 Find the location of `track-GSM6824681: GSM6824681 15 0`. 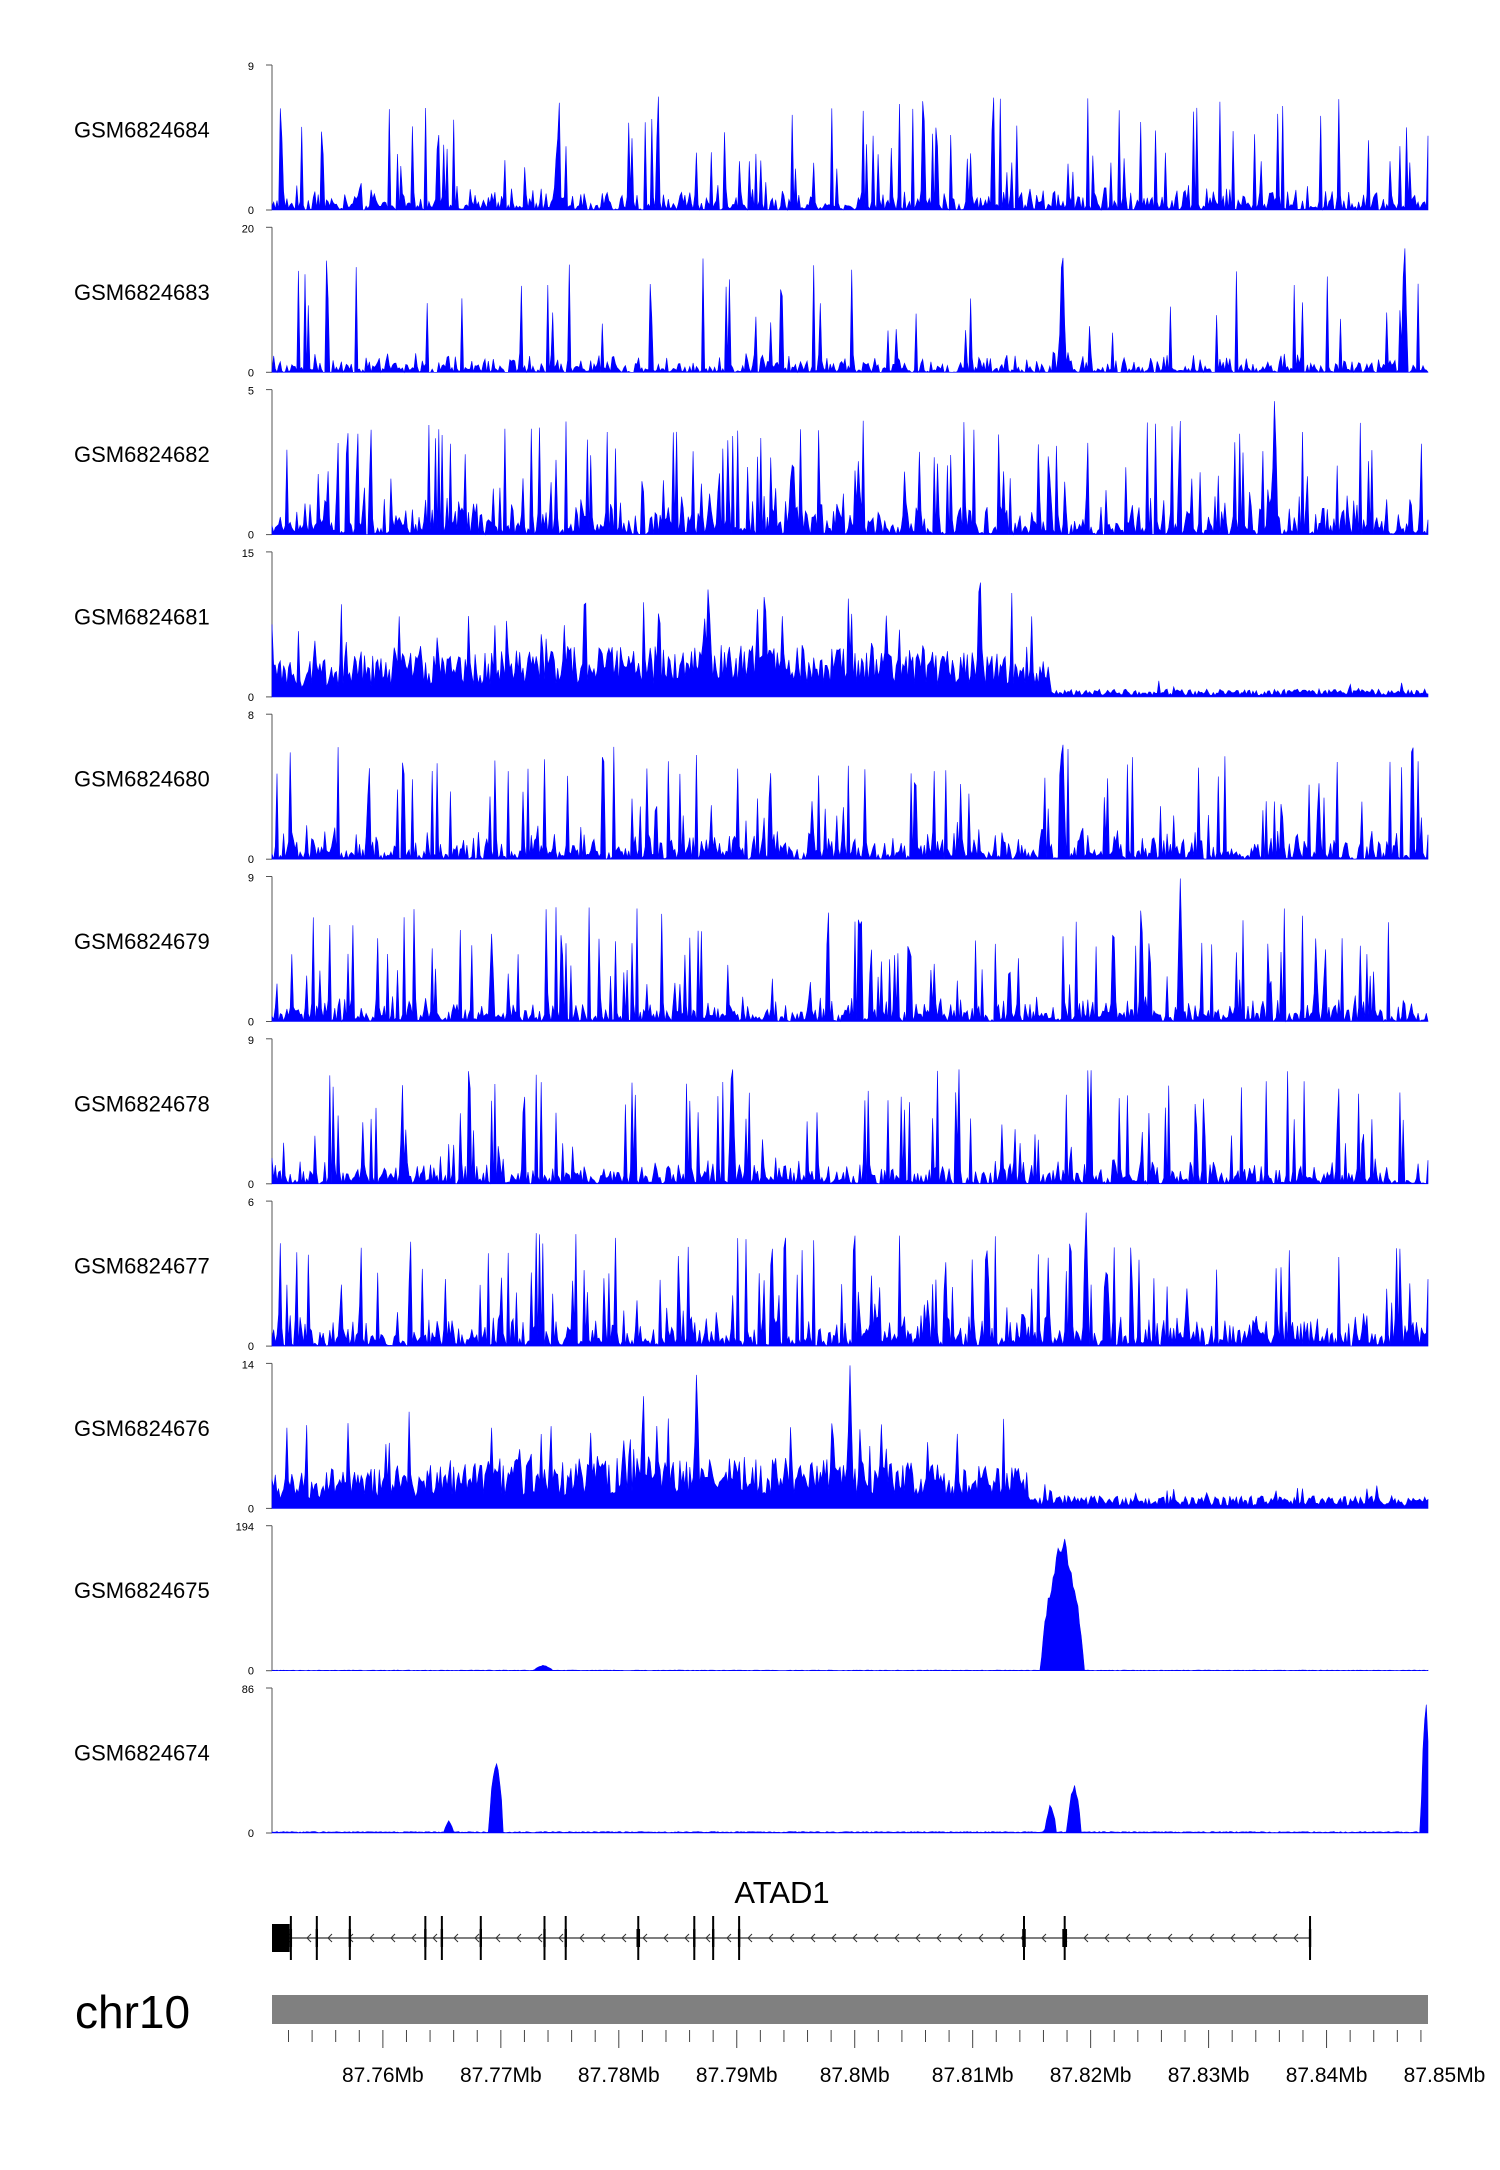

track-GSM6824681: GSM6824681 15 0 is located at coordinates (751, 626).